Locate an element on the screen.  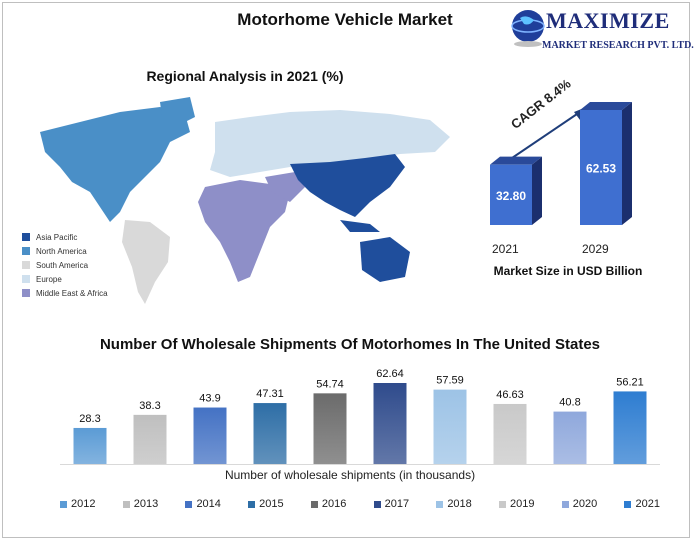
map-islands is located at coordinates (360, 226).